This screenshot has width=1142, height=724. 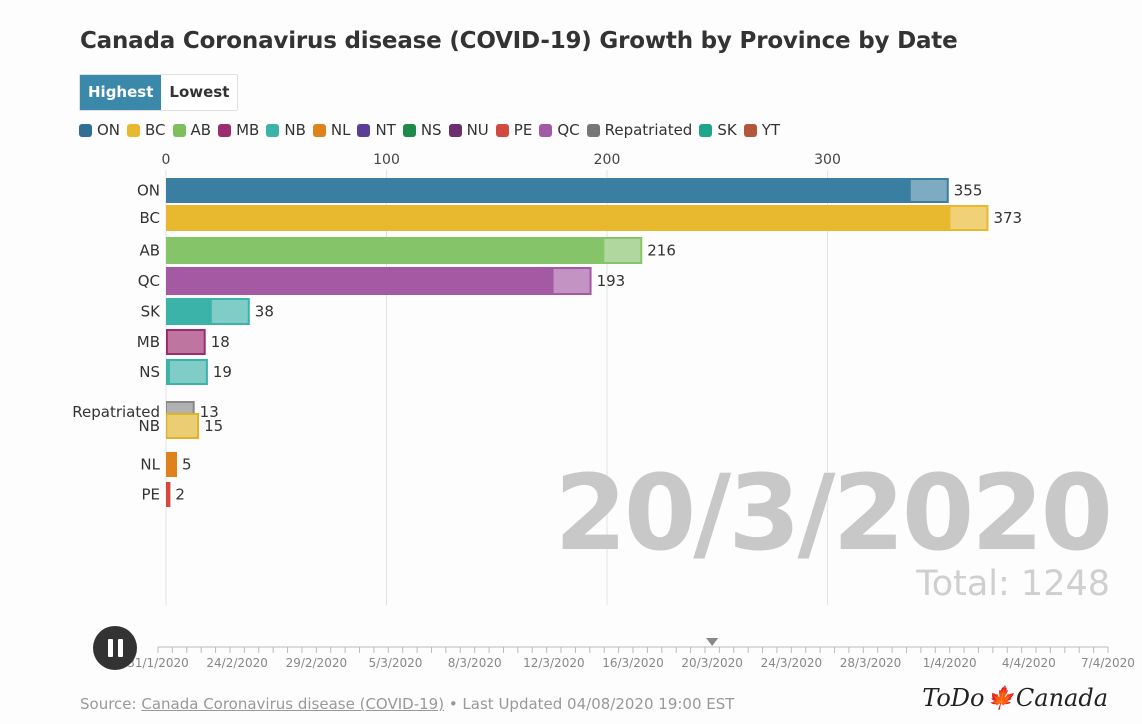 I want to click on timeline-label: 20/3/2020, so click(x=712, y=663).